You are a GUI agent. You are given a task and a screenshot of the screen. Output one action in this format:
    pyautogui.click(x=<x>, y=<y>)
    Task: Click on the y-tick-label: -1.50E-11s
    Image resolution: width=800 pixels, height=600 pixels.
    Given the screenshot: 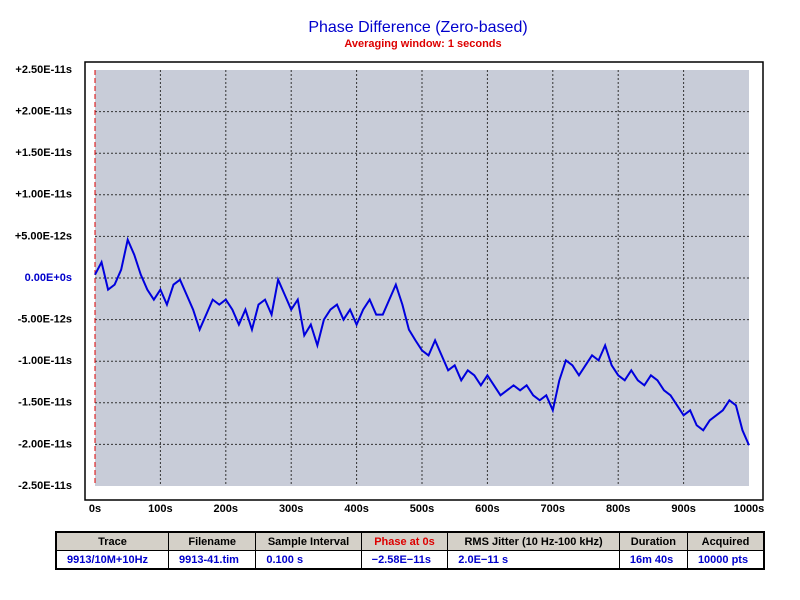 What is the action you would take?
    pyautogui.click(x=45, y=403)
    